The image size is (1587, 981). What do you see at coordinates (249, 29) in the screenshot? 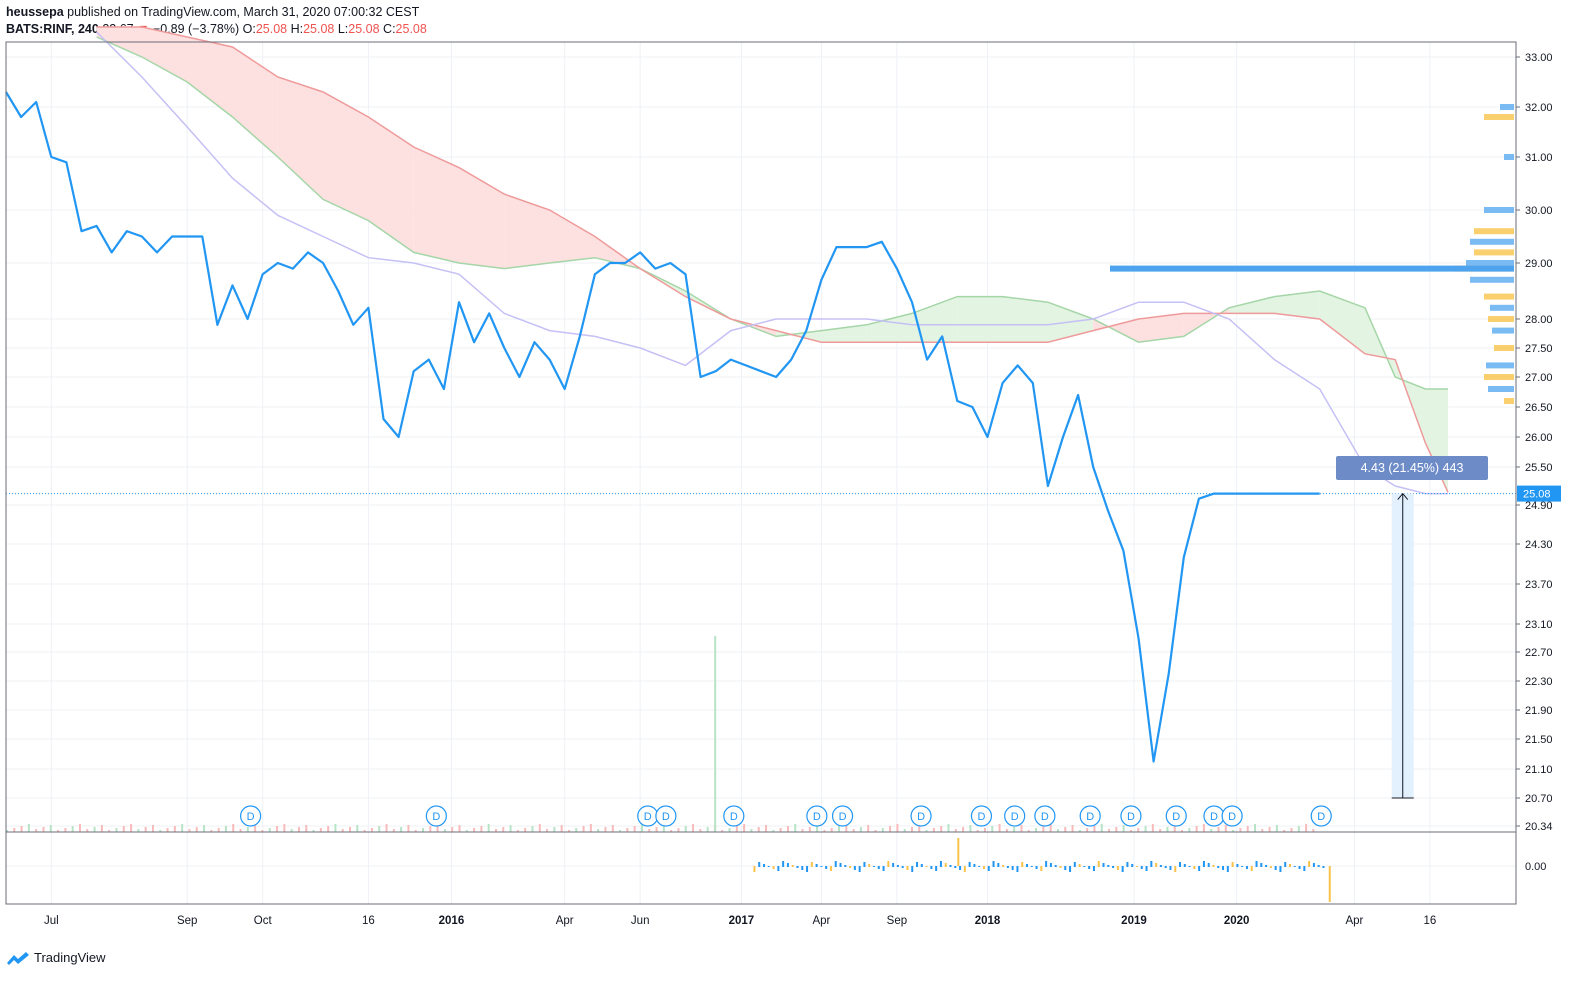
I see `open-label: O:` at bounding box center [249, 29].